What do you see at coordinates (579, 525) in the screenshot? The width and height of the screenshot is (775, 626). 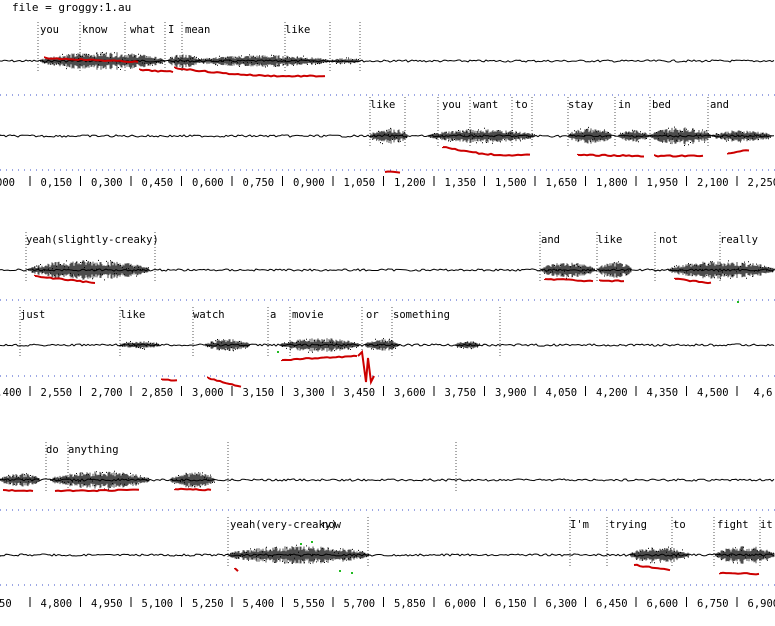 I see `word-label: I'm` at bounding box center [579, 525].